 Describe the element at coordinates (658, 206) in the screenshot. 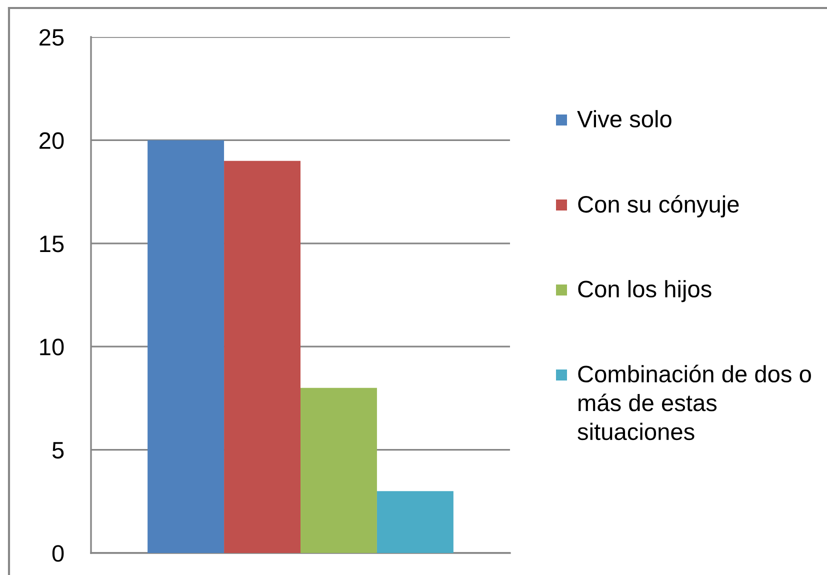

I see `legend-label: Con su cónyuje` at that location.